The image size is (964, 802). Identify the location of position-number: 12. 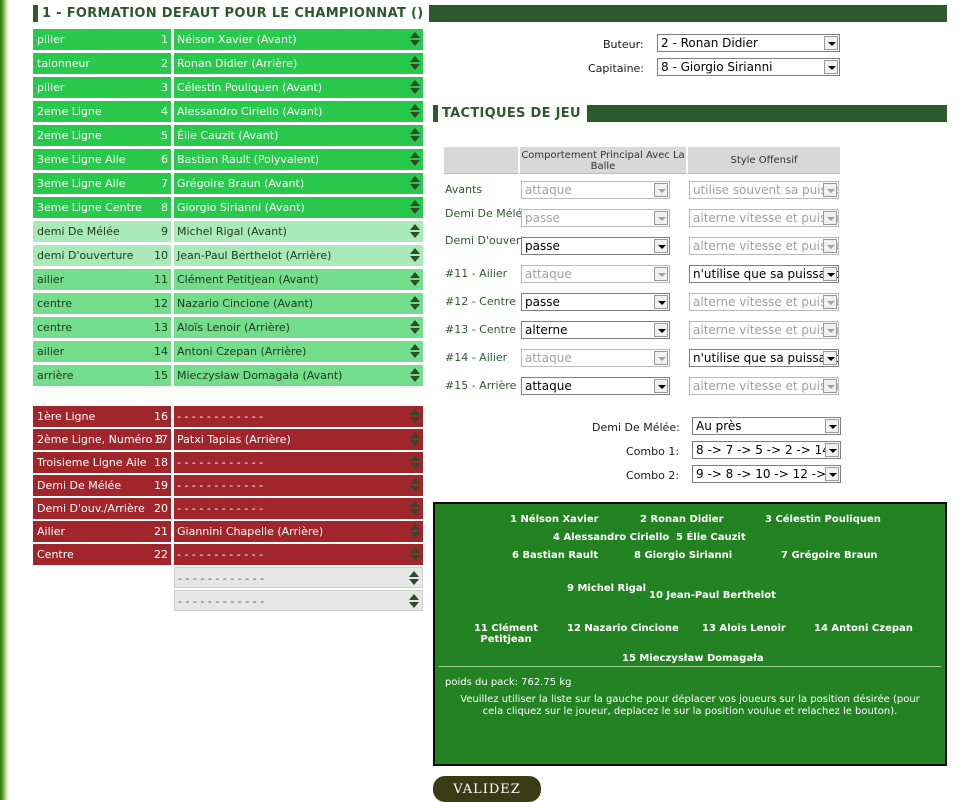
(161, 303).